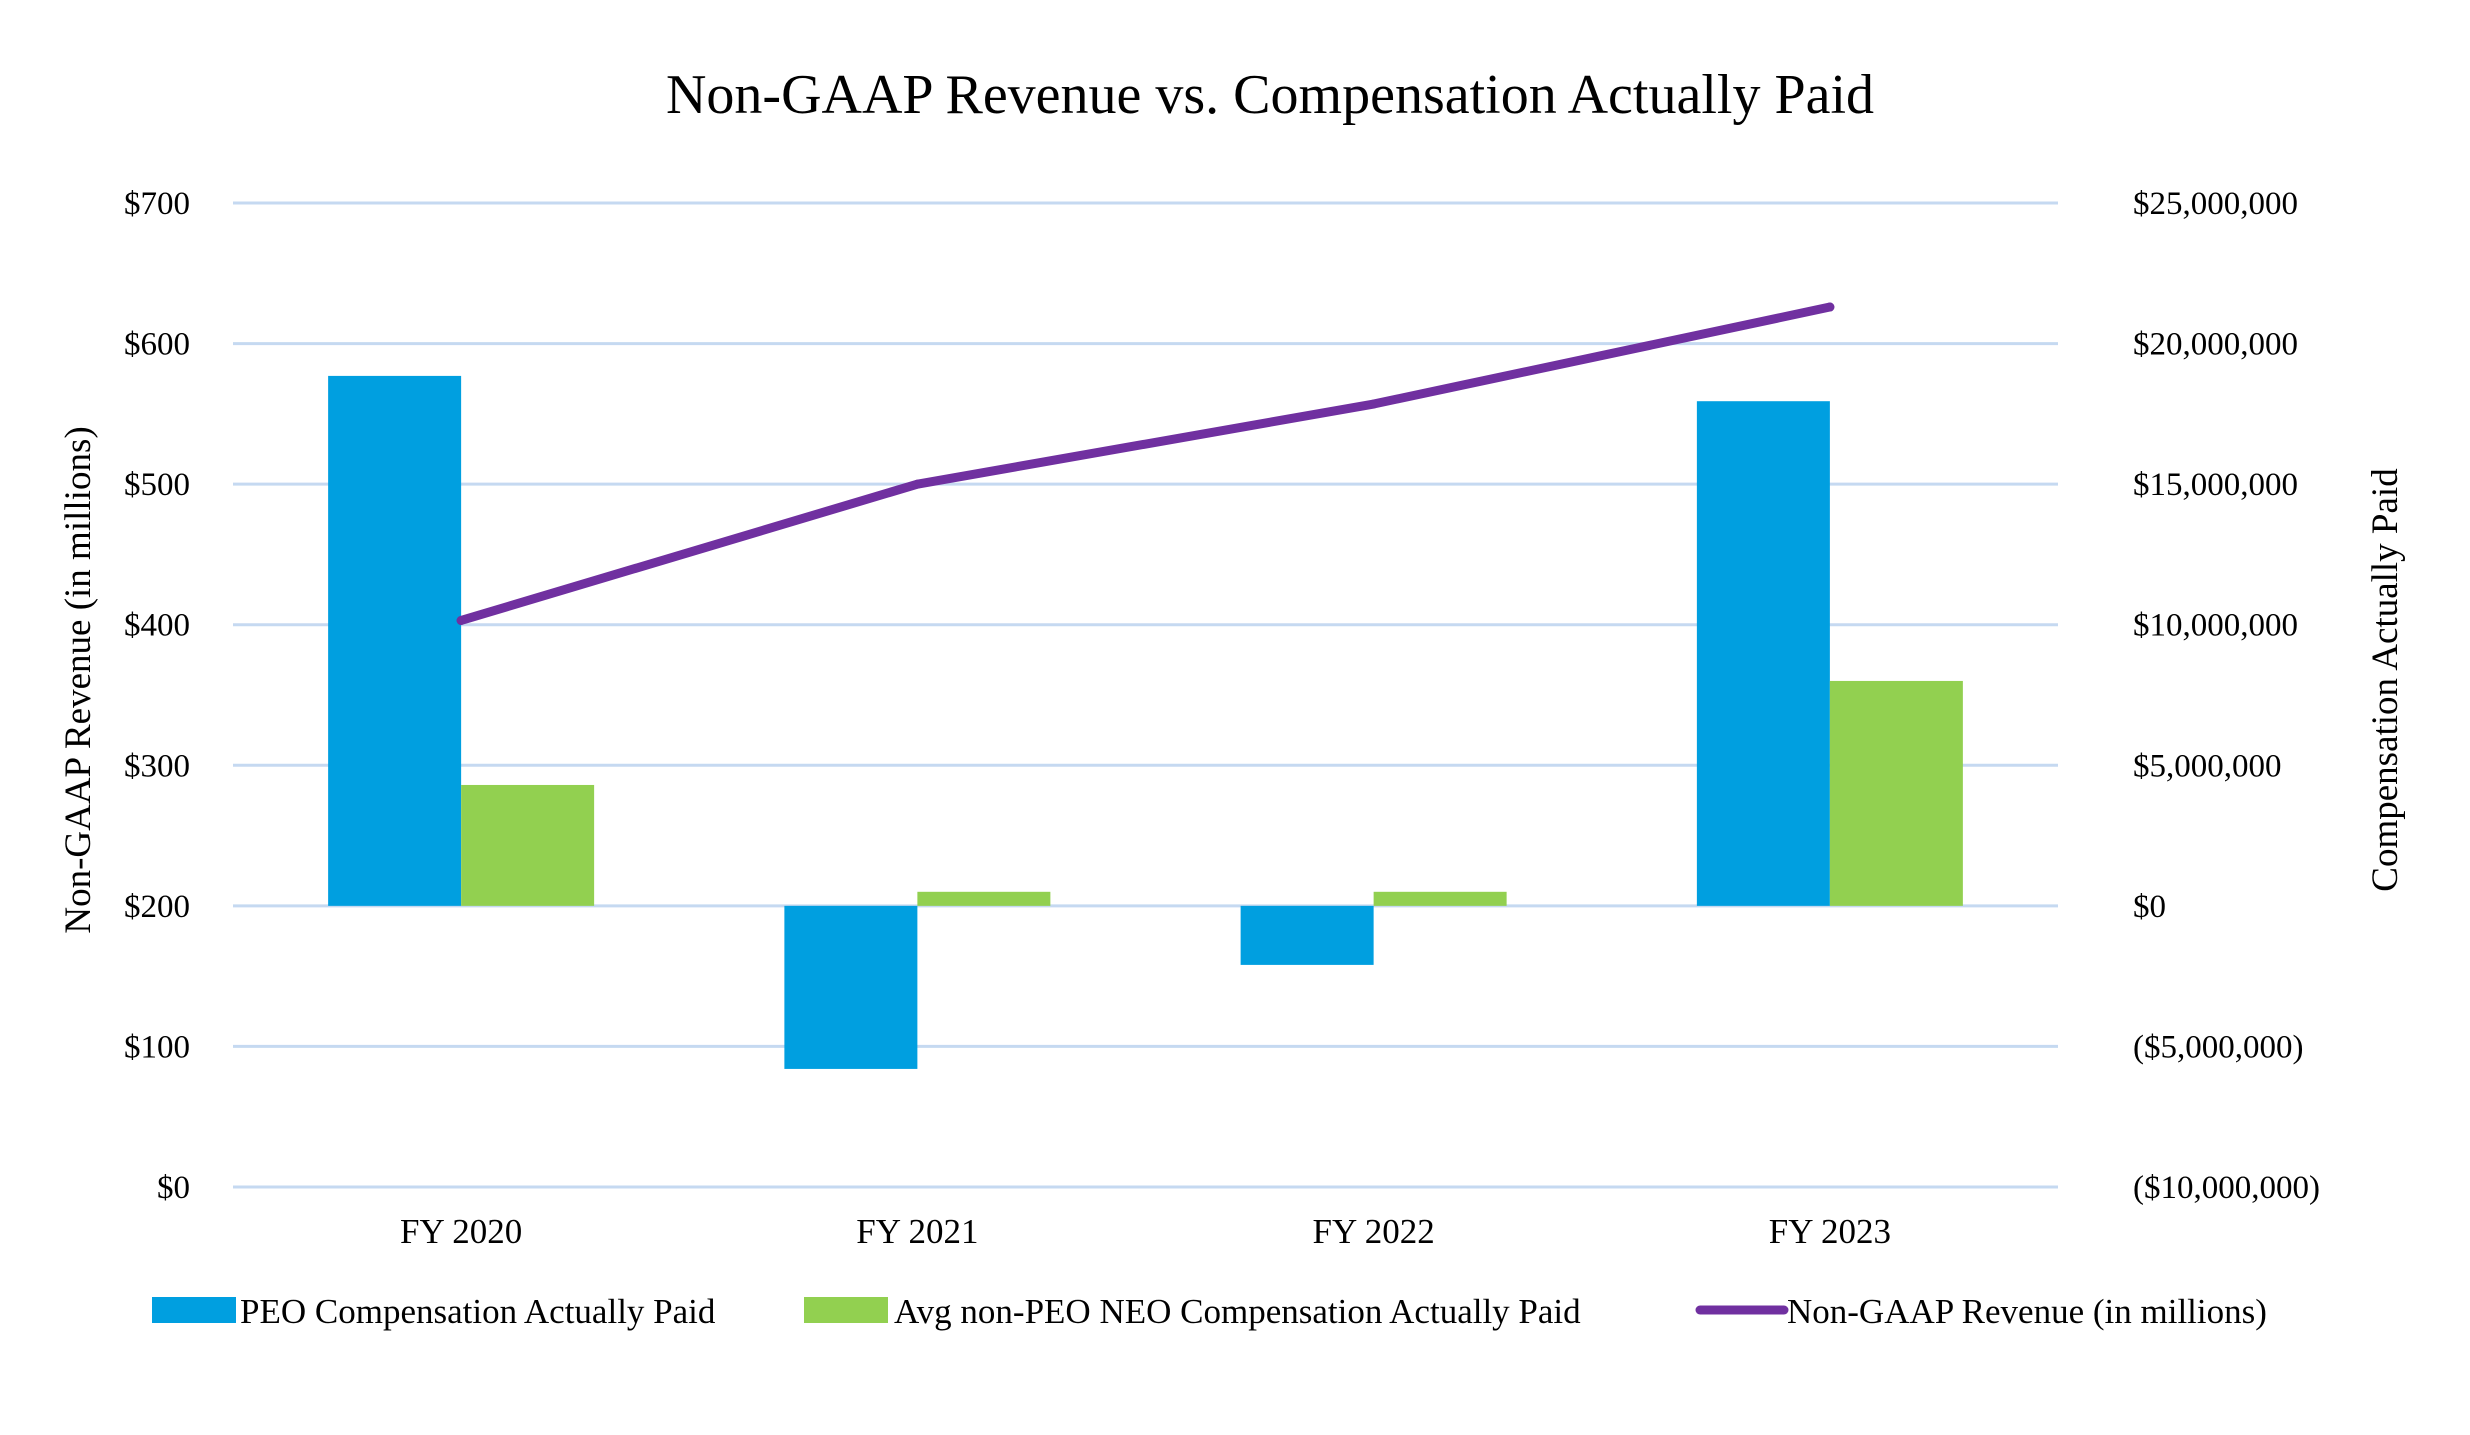 This screenshot has width=2470, height=1435. Describe the element at coordinates (2218, 1047) in the screenshot. I see `right-tick-label: ($5,000,000)` at that location.